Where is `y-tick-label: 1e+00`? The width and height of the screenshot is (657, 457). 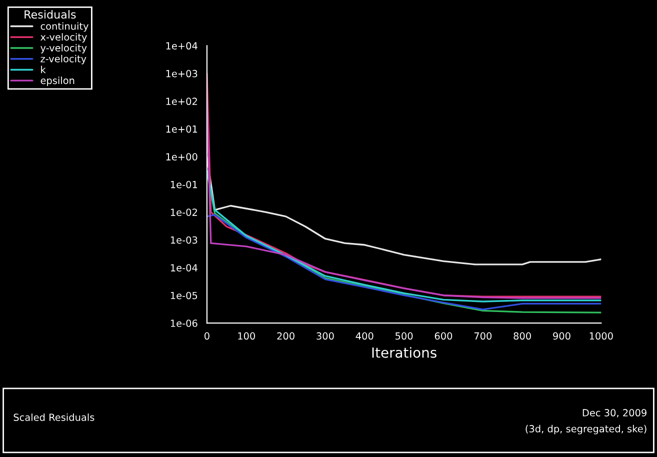
y-tick-label: 1e+00 is located at coordinates (182, 156).